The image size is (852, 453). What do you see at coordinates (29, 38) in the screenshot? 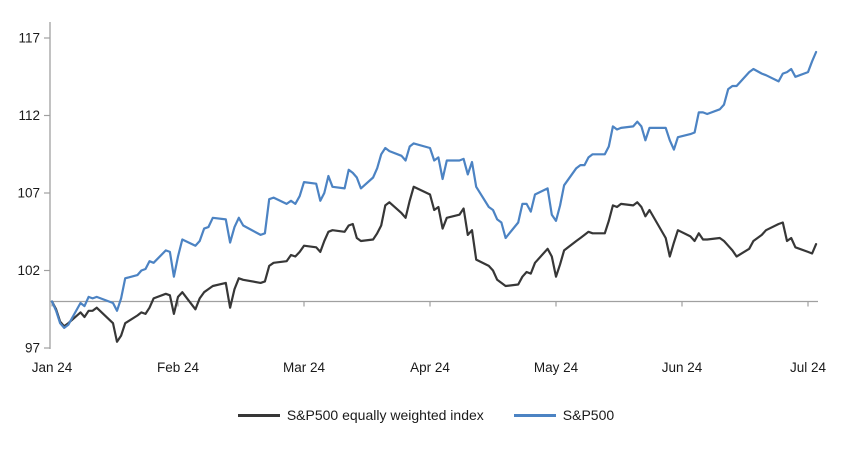
I see `y-axis-label: 117` at bounding box center [29, 38].